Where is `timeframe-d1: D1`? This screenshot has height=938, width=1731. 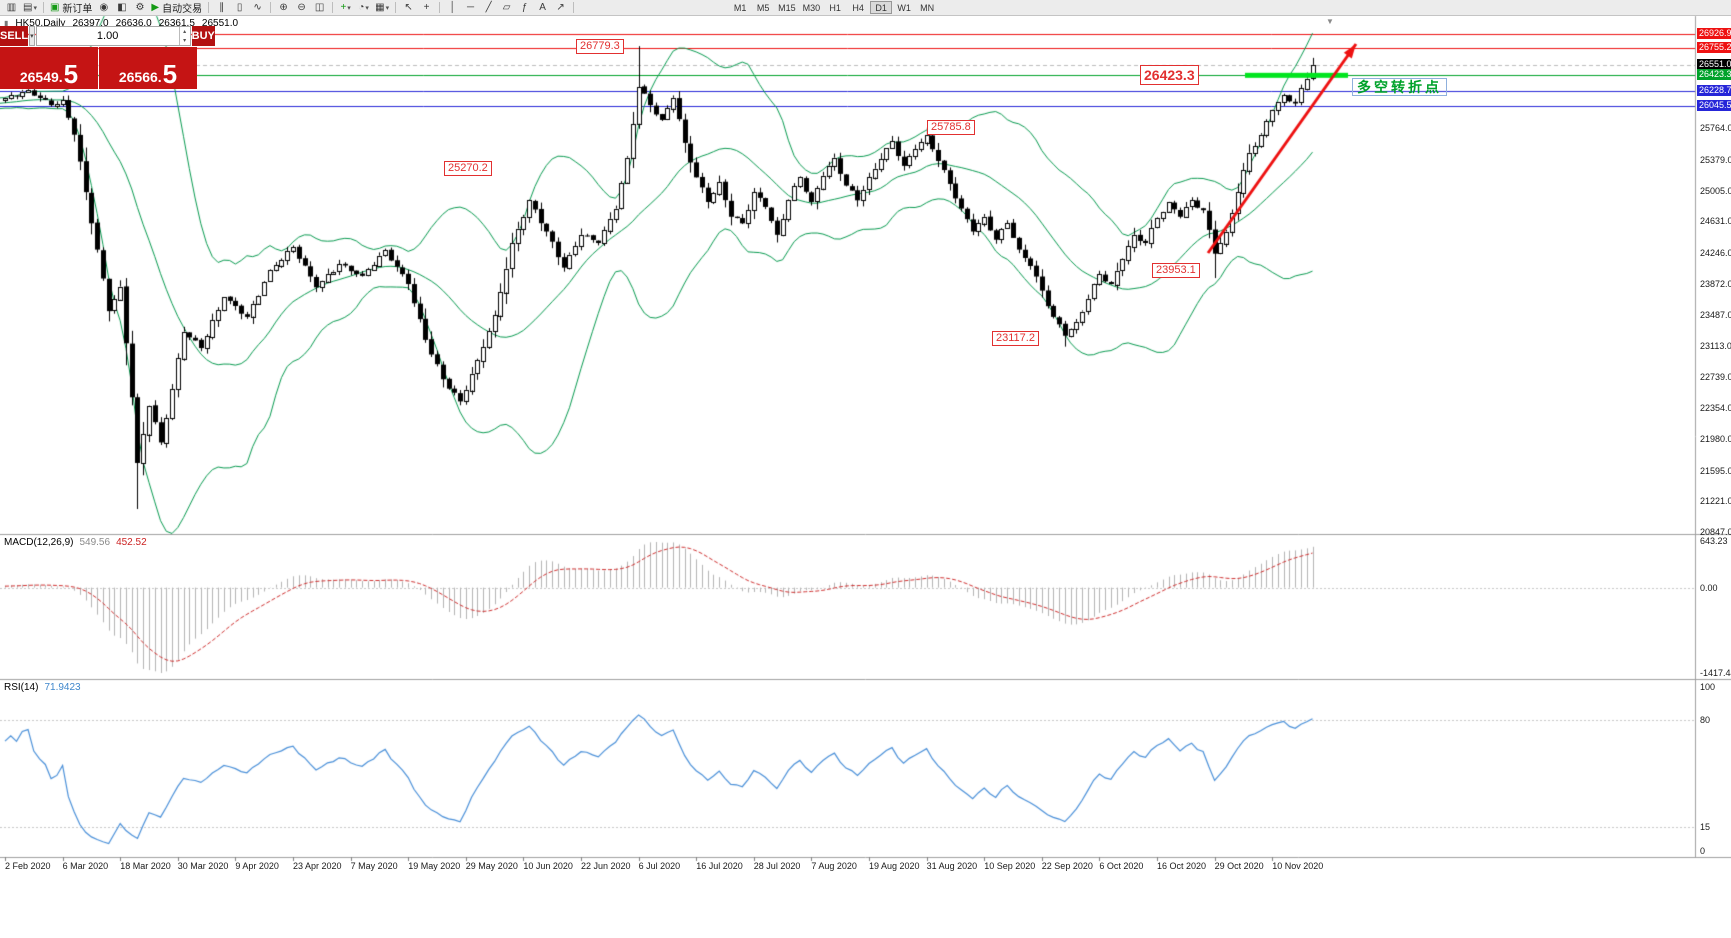 timeframe-d1: D1 is located at coordinates (881, 7).